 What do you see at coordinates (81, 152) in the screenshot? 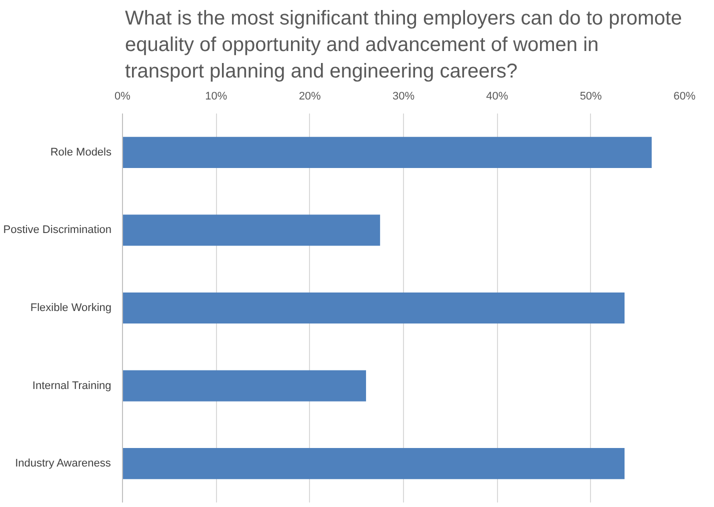
I see `y-tick-label: Role Models` at bounding box center [81, 152].